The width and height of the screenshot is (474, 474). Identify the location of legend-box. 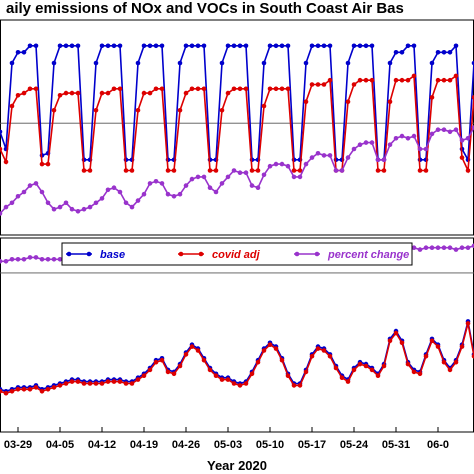
(237, 254).